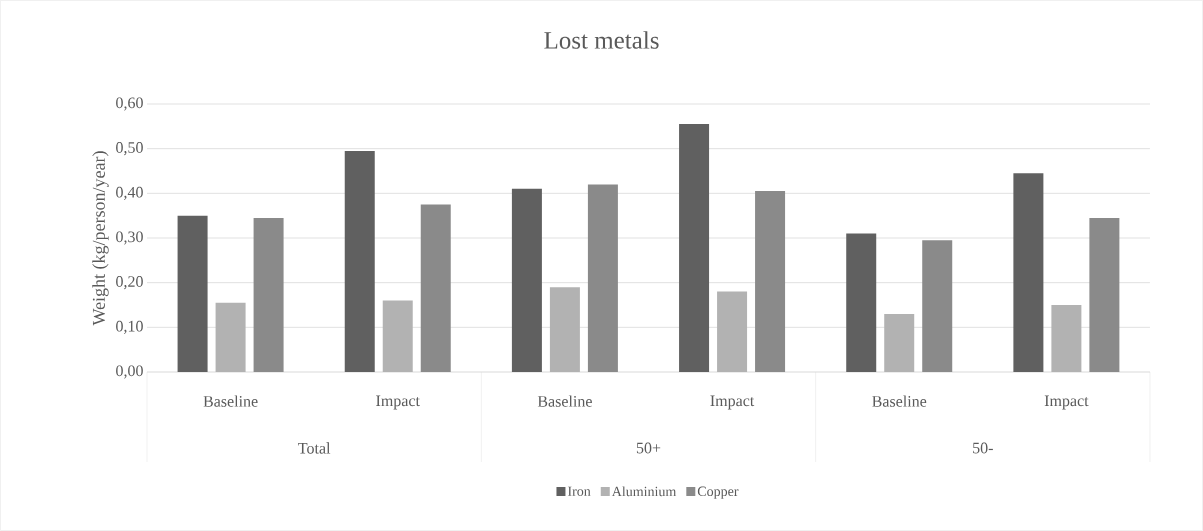 The image size is (1203, 531). Describe the element at coordinates (579, 491) in the screenshot. I see `legend-label: Iron` at that location.